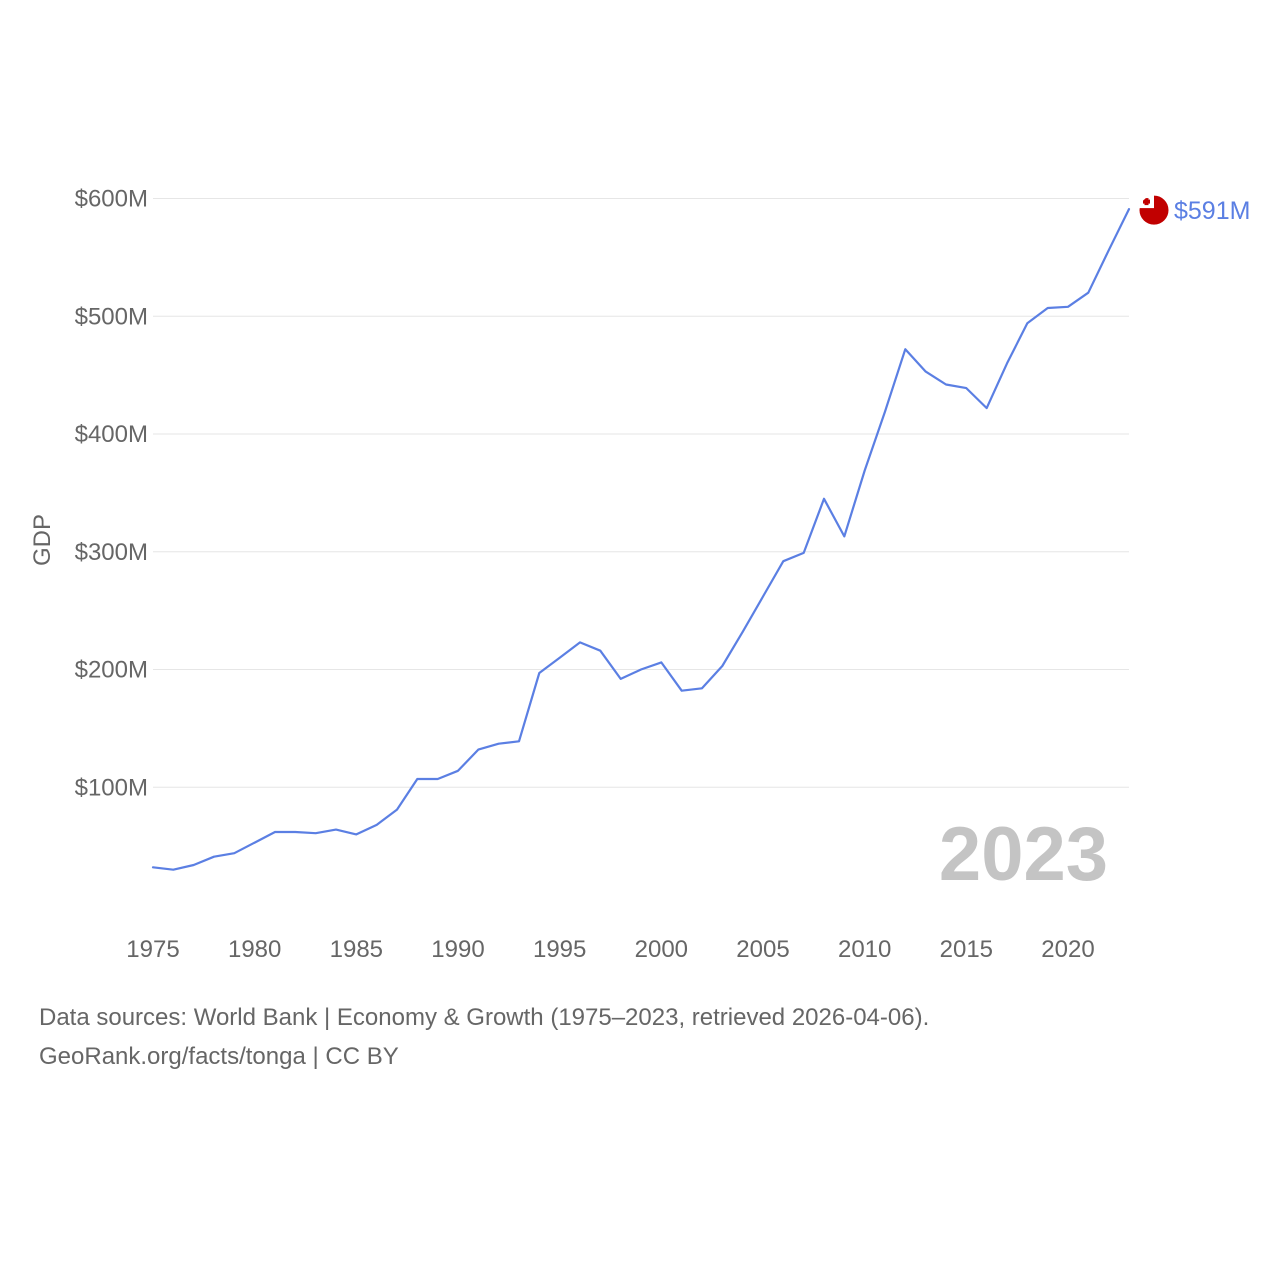  What do you see at coordinates (111, 434) in the screenshot?
I see `y-tick-label: $400M` at bounding box center [111, 434].